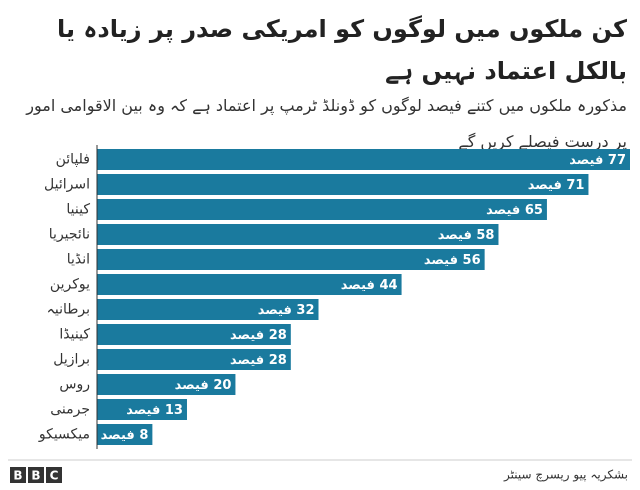 The width and height of the screenshot is (640, 490). I want to click on y-tick-label: برطانیہ, so click(68, 310).